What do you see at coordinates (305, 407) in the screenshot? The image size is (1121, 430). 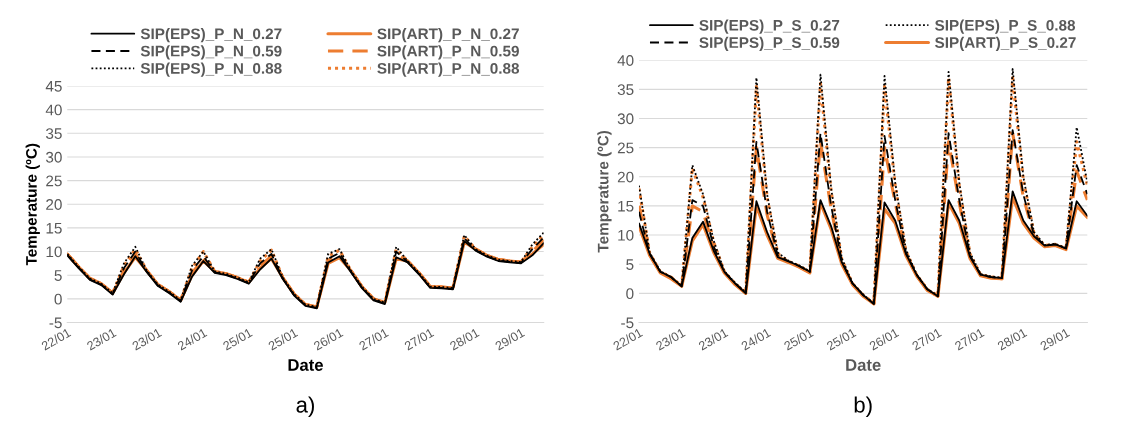 I see `text: a)` at bounding box center [305, 407].